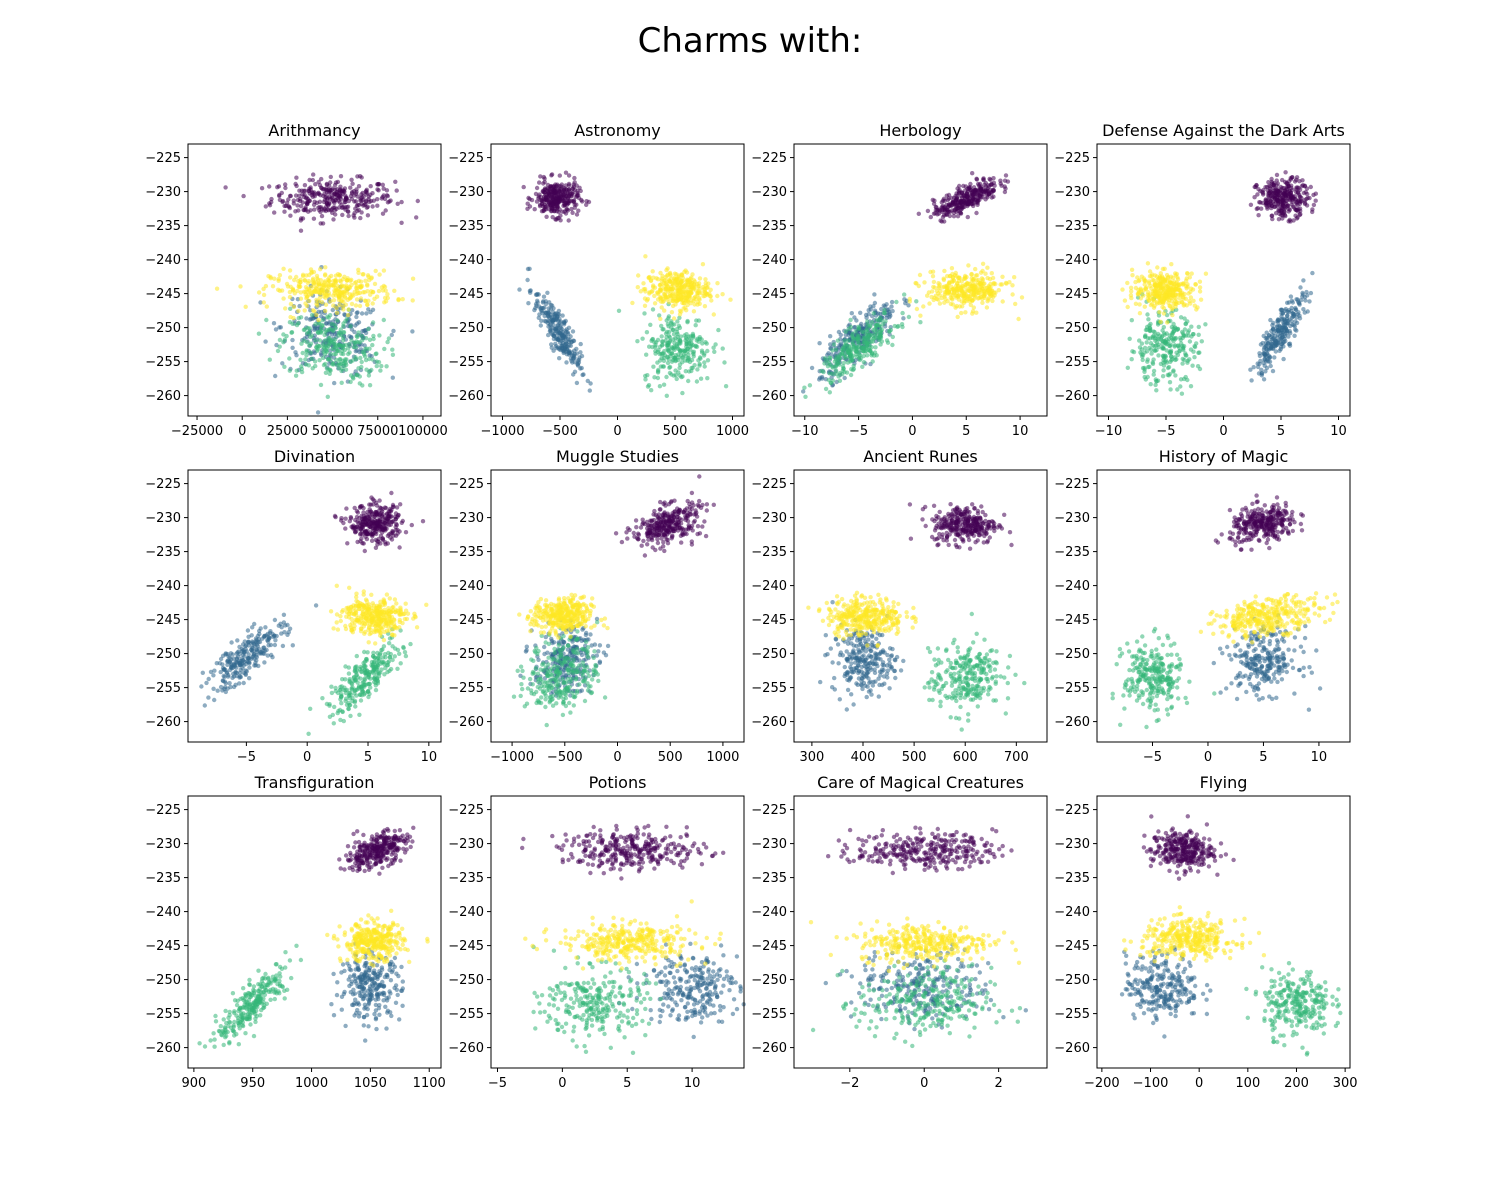  What do you see at coordinates (423, 431) in the screenshot?
I see `x-tick-label: 100000` at bounding box center [423, 431].